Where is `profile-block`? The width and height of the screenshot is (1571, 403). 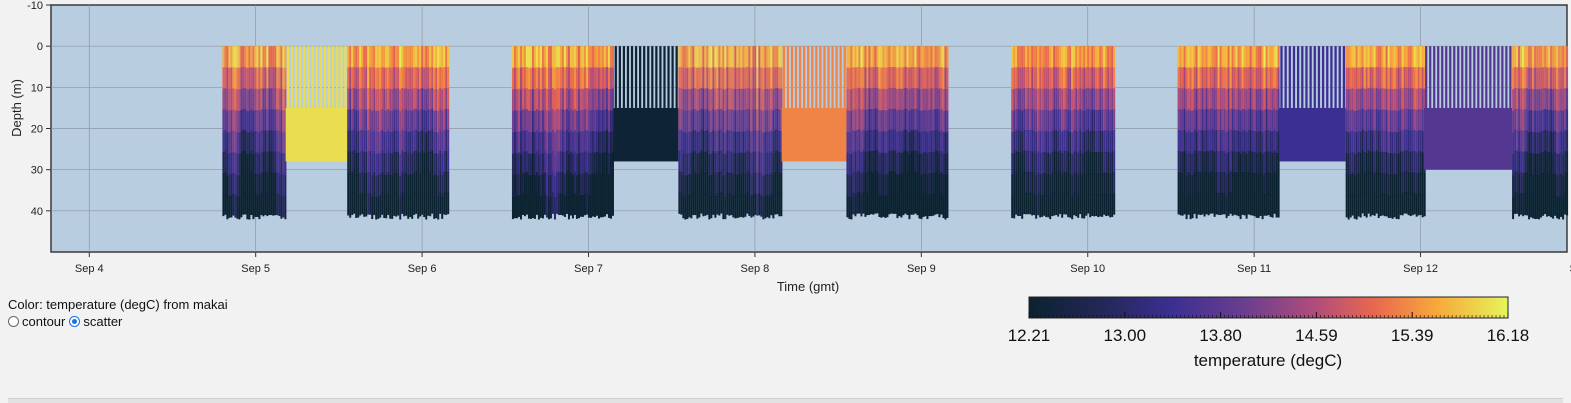 profile-block is located at coordinates (398, 133).